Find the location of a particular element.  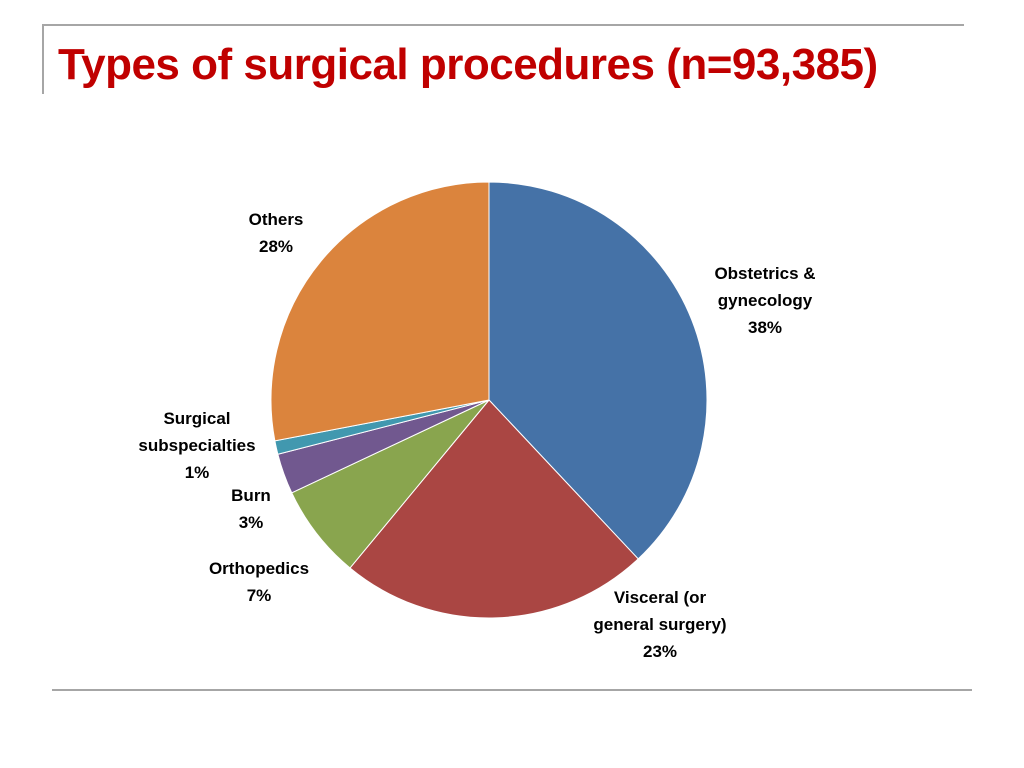

slide-title: Types of surgical procedures (n=93,385) is located at coordinates (468, 64).